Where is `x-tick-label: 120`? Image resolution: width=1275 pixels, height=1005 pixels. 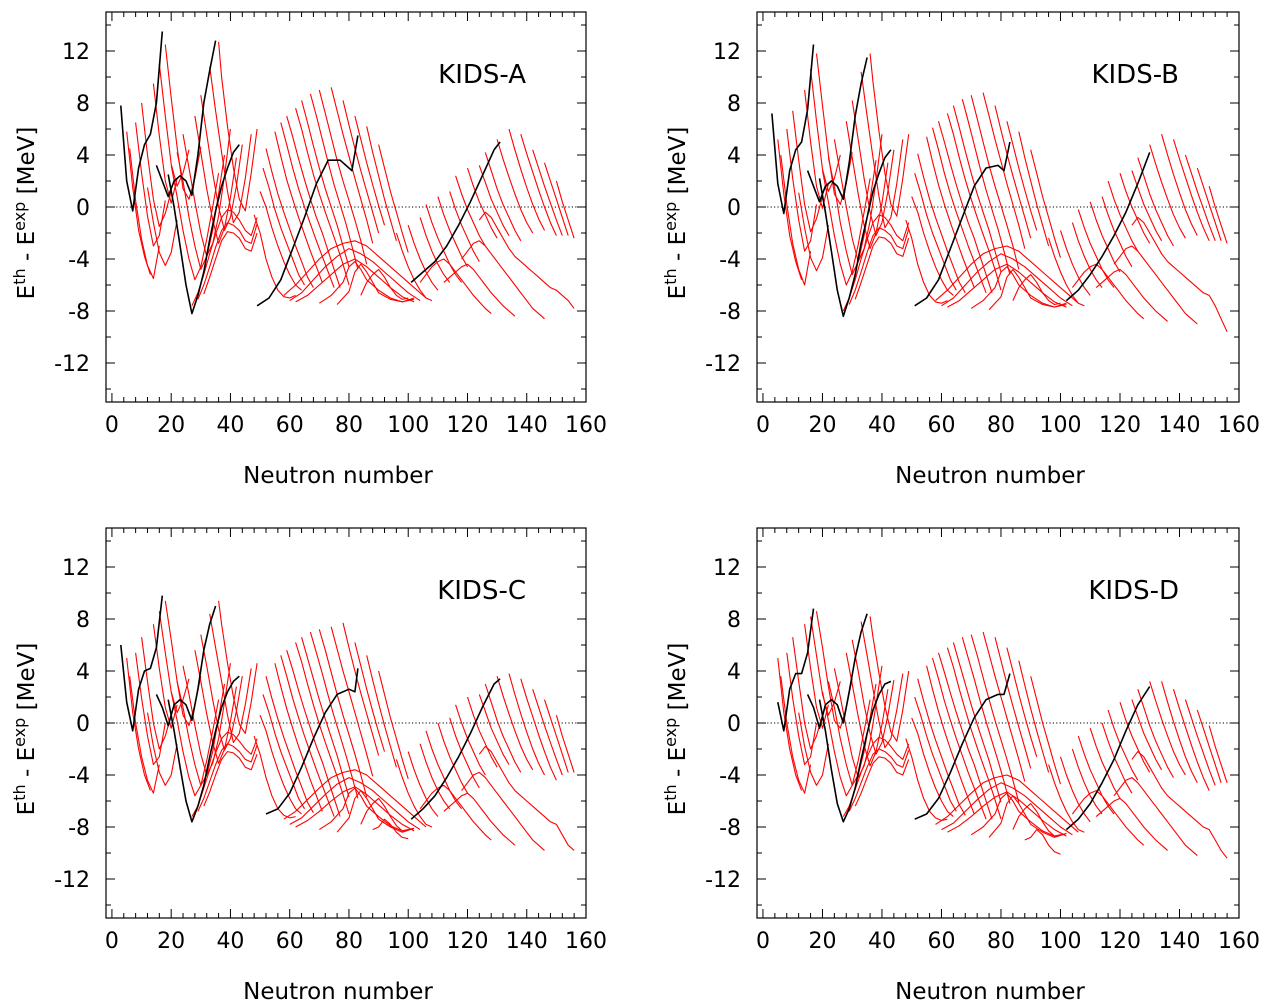
x-tick-label: 120 is located at coordinates (1120, 941).